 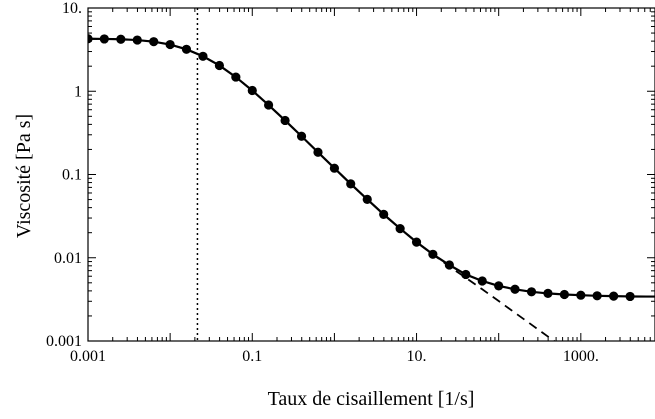 What do you see at coordinates (252, 356) in the screenshot?
I see `x-tick-label: 0.1` at bounding box center [252, 356].